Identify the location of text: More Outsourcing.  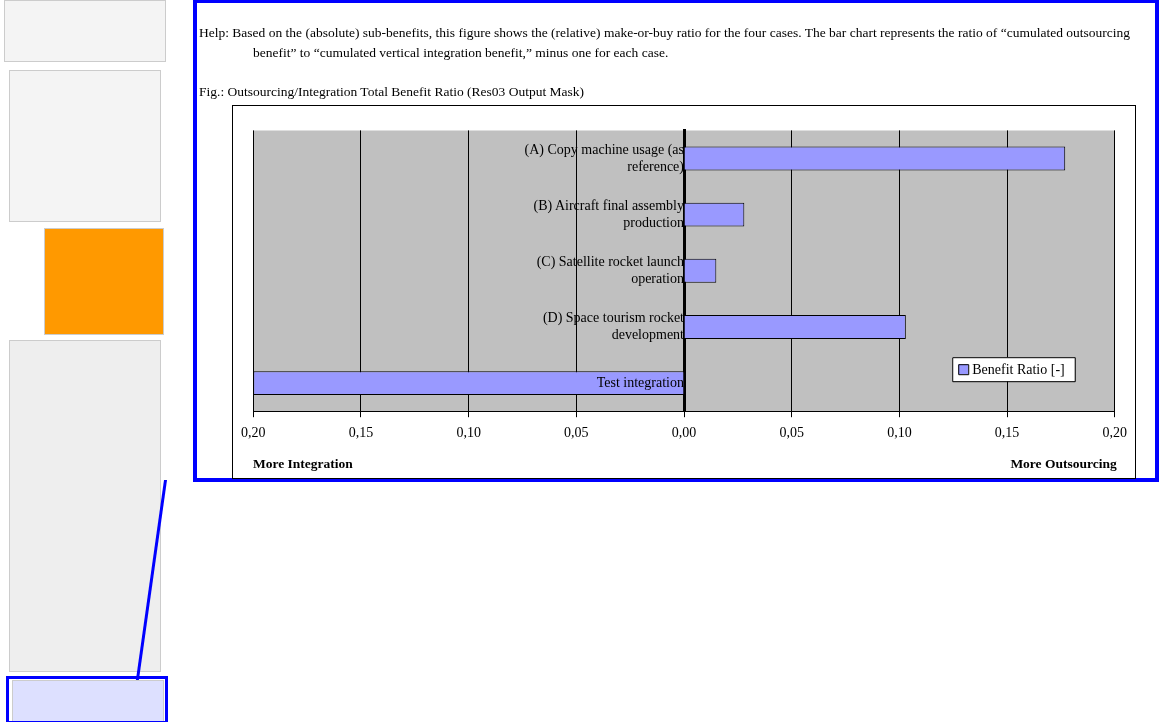
(1063, 463).